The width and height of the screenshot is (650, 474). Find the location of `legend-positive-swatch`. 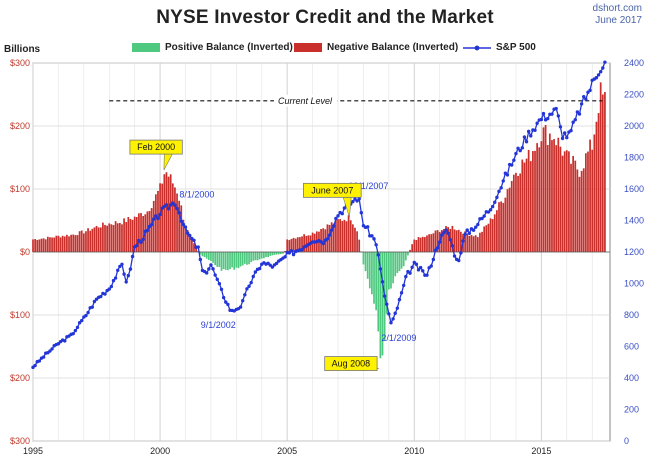

legend-positive-swatch is located at coordinates (146, 47).